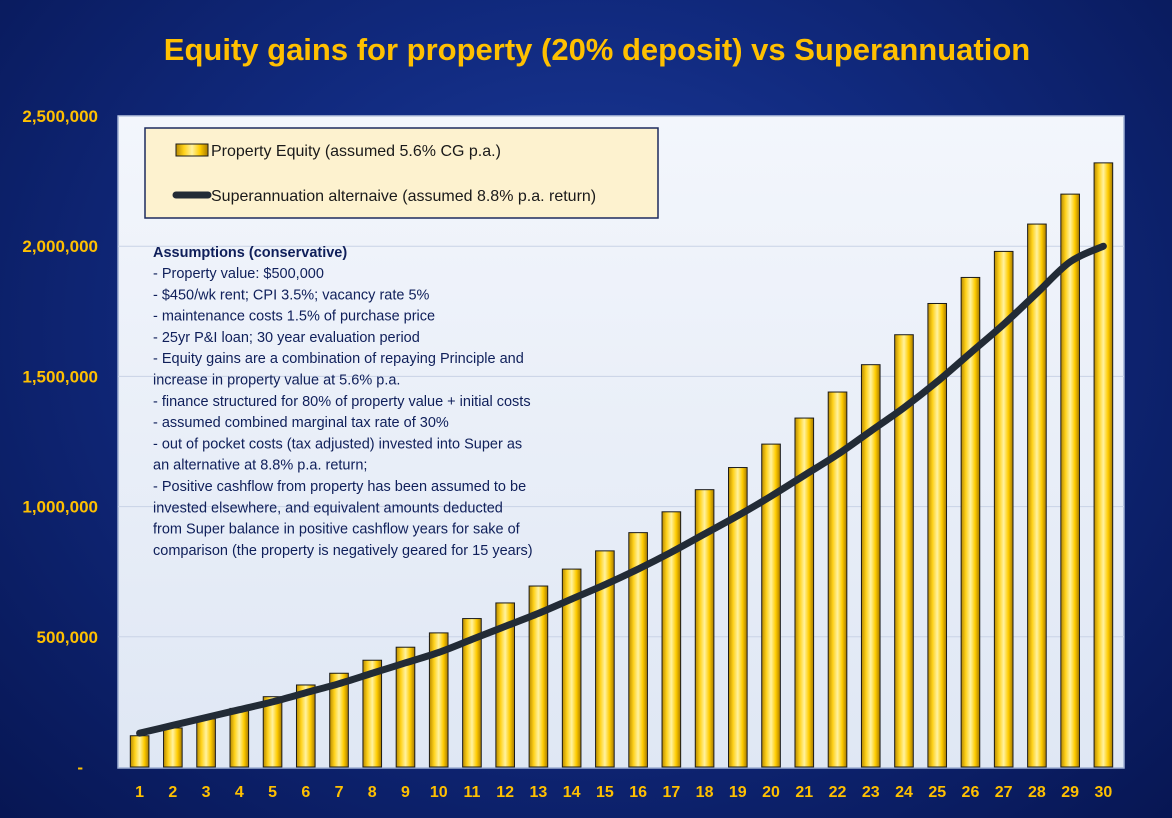 This screenshot has height=818, width=1172. I want to click on y-tick-label: 1,000,000, so click(60, 507).